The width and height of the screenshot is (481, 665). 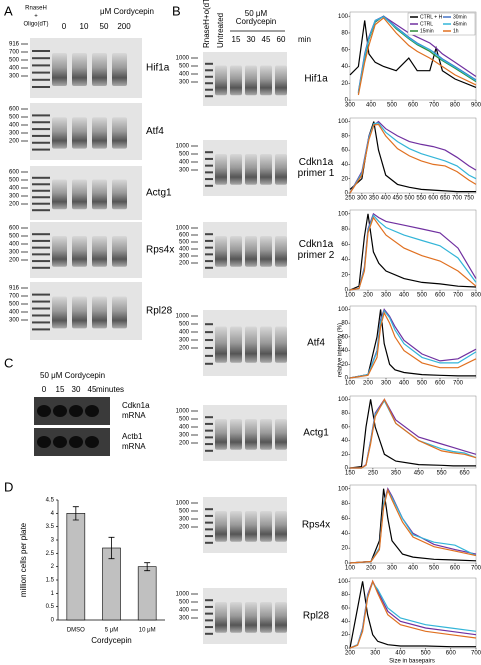 I want to click on y-tick-label: 4, so click(x=53, y=514).